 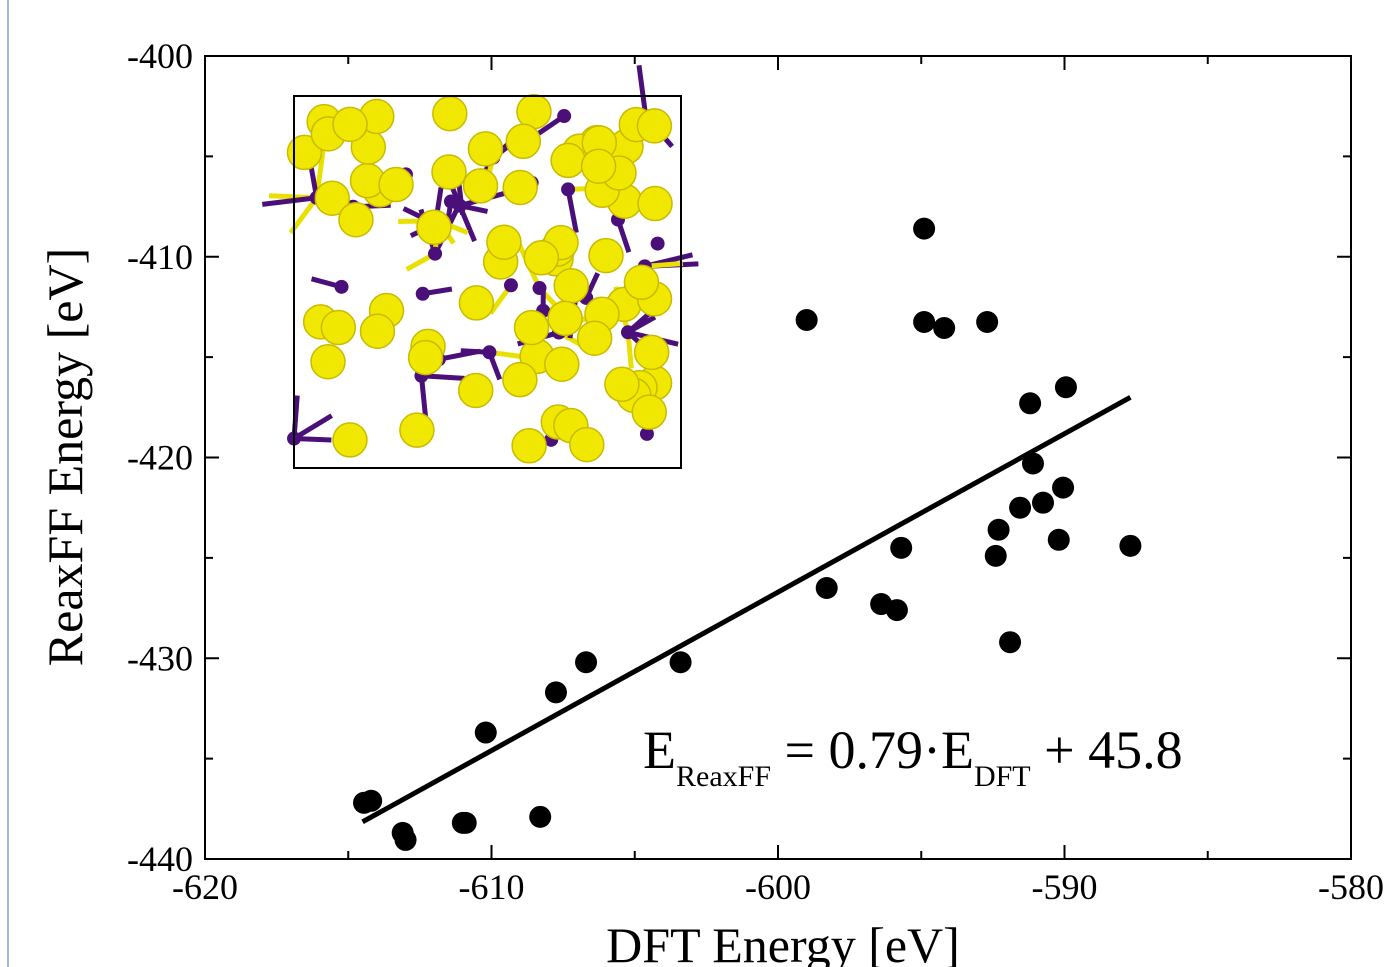 What do you see at coordinates (160, 658) in the screenshot?
I see `y-tick-label: -430` at bounding box center [160, 658].